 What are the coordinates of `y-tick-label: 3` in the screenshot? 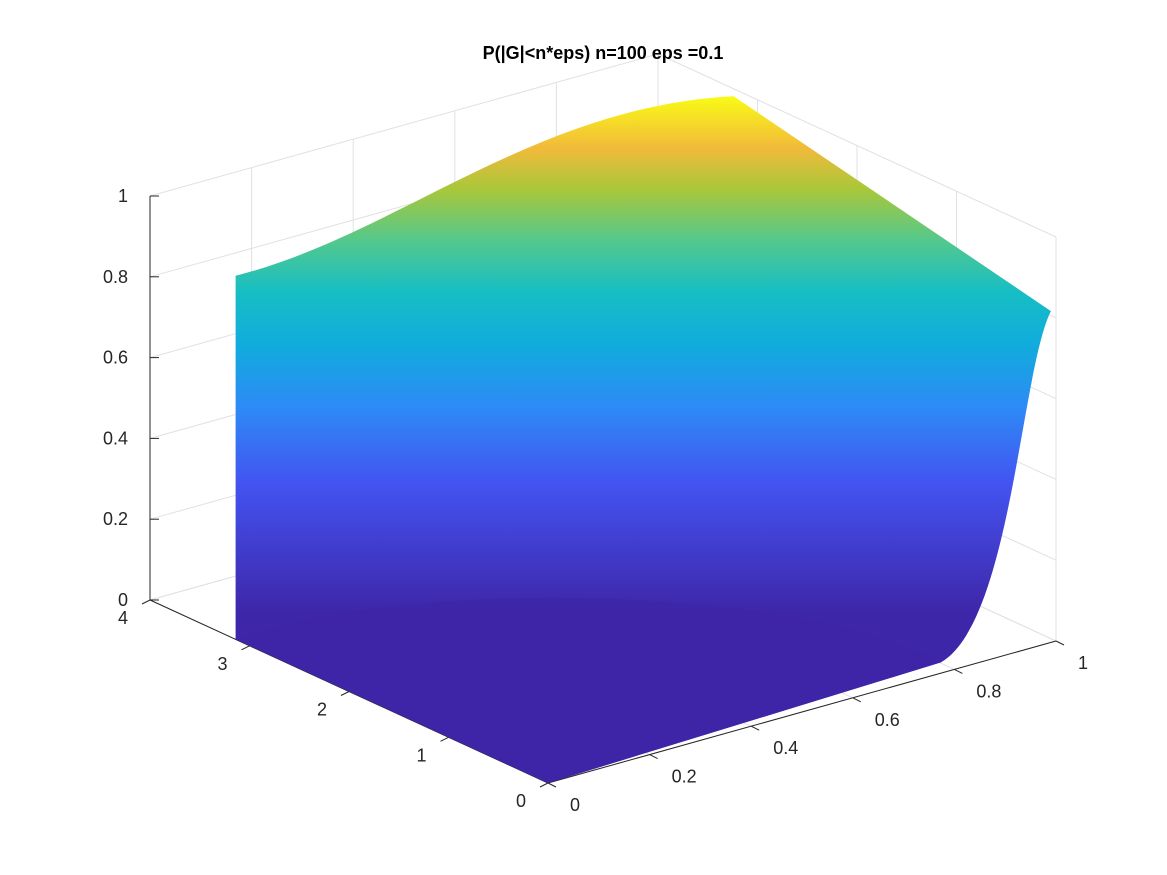 It's located at (222, 664).